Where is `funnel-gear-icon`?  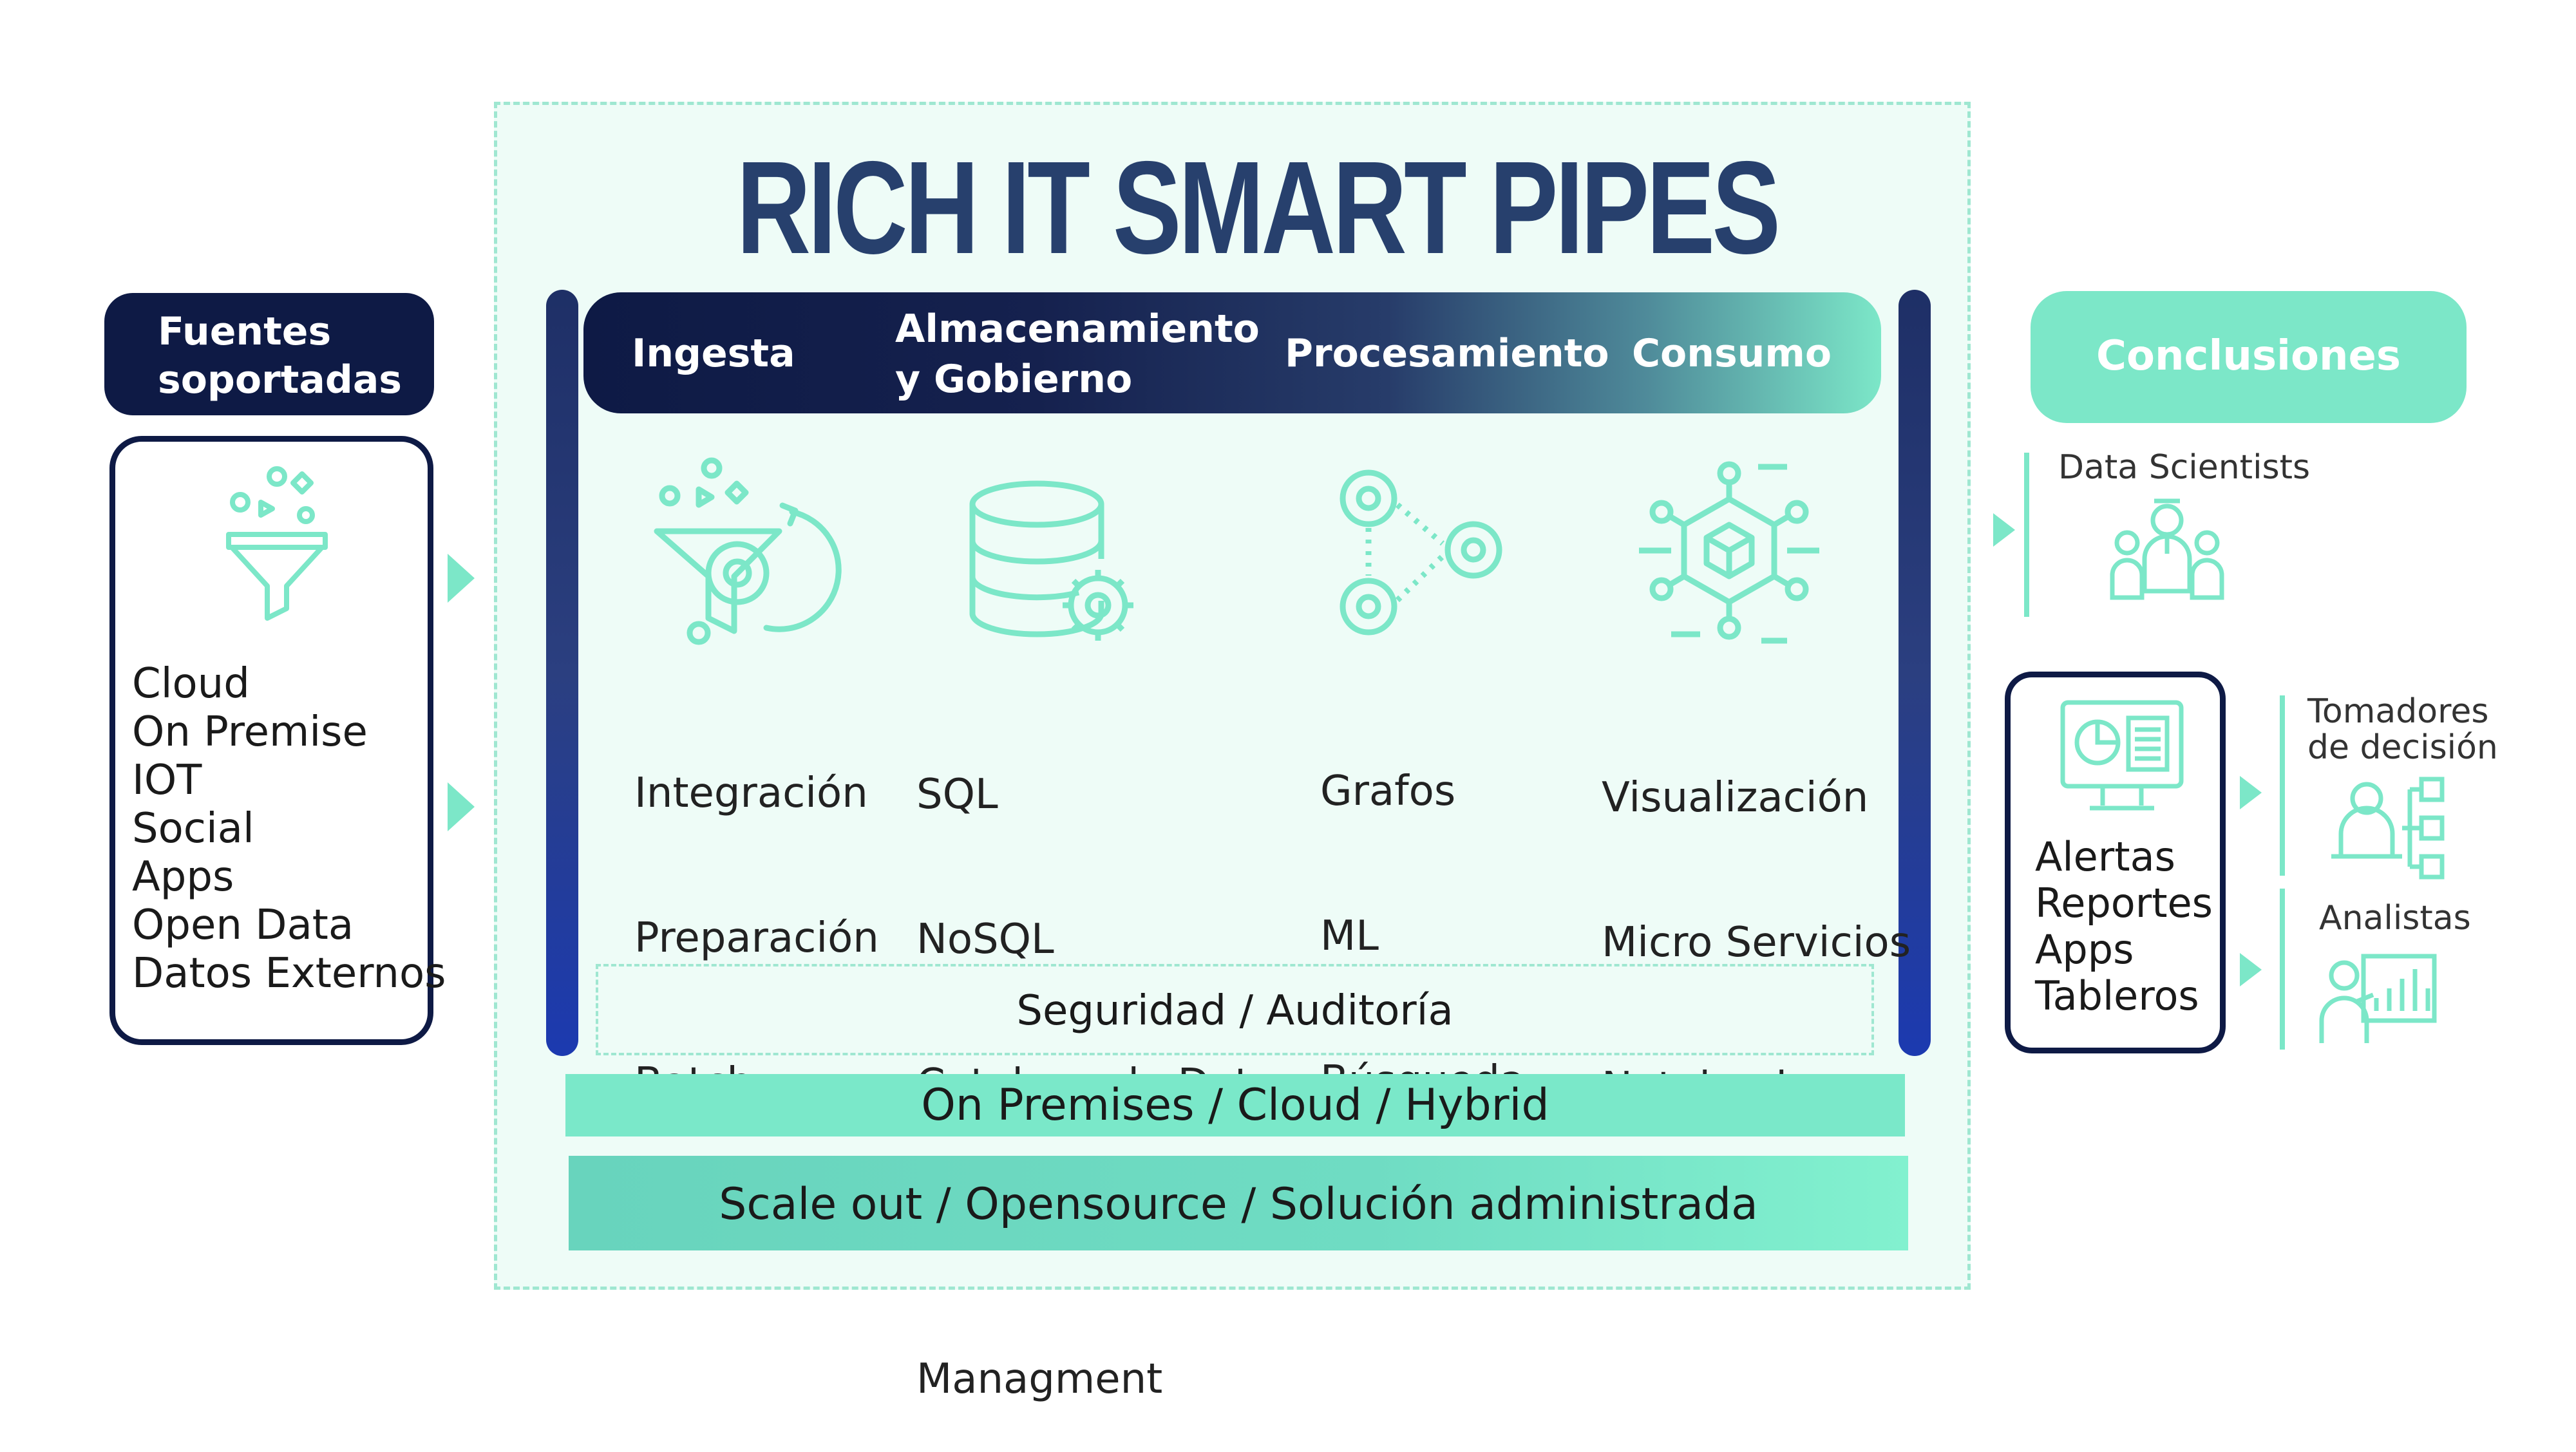
funnel-gear-icon is located at coordinates (748, 551).